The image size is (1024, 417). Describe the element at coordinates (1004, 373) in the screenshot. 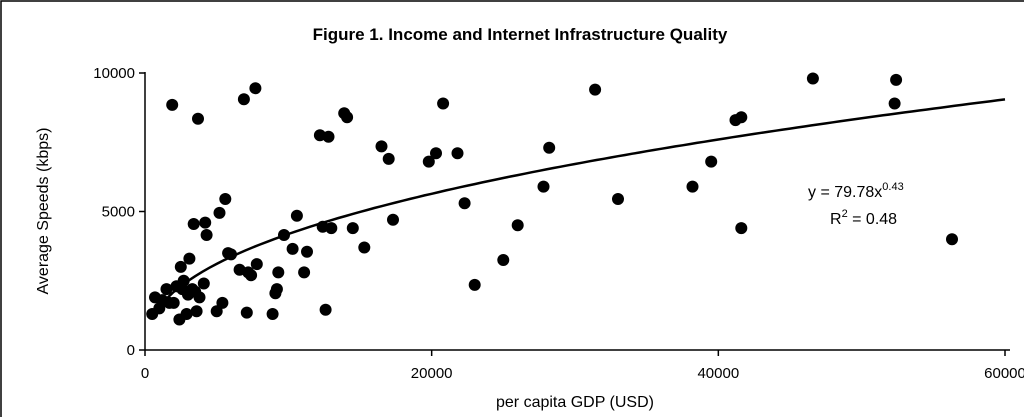

I see `x-tick-label: 60000` at that location.